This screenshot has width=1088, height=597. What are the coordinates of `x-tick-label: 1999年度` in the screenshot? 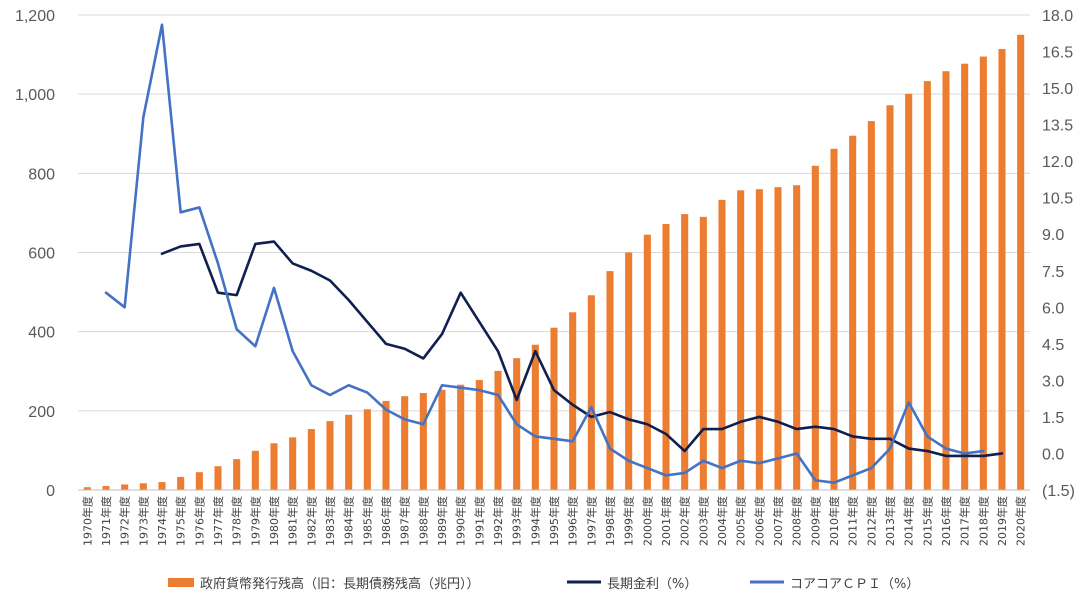 It's located at (629, 521).